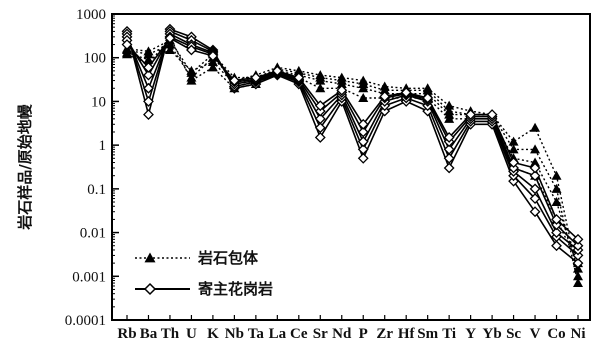 The height and width of the screenshot is (343, 595). What do you see at coordinates (95, 59) in the screenshot?
I see `y-tick-label: 100` at bounding box center [95, 59].